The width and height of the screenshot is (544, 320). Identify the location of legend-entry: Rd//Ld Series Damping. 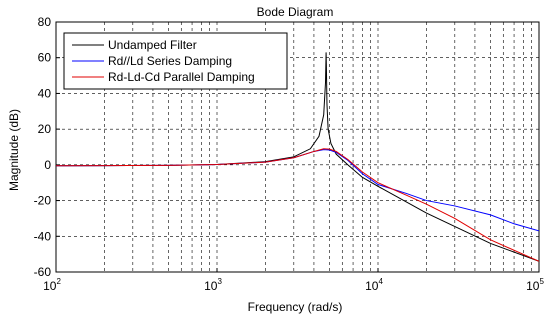
(170, 61).